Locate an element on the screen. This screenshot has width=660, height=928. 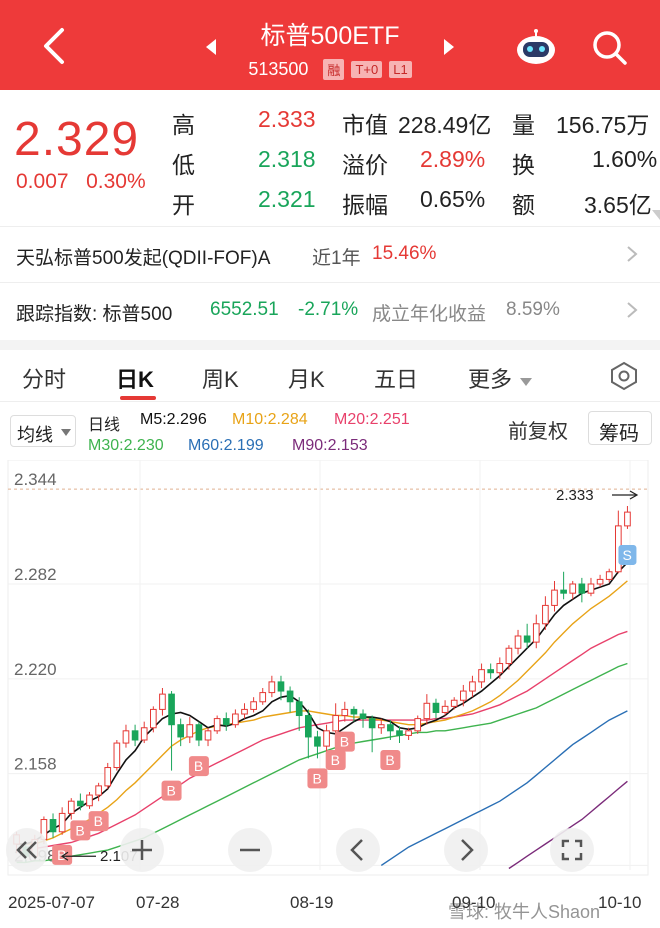
fund-row: 天弘标普500发起(QDII-FOF)A 近1年 15.46% is located at coordinates (330, 253).